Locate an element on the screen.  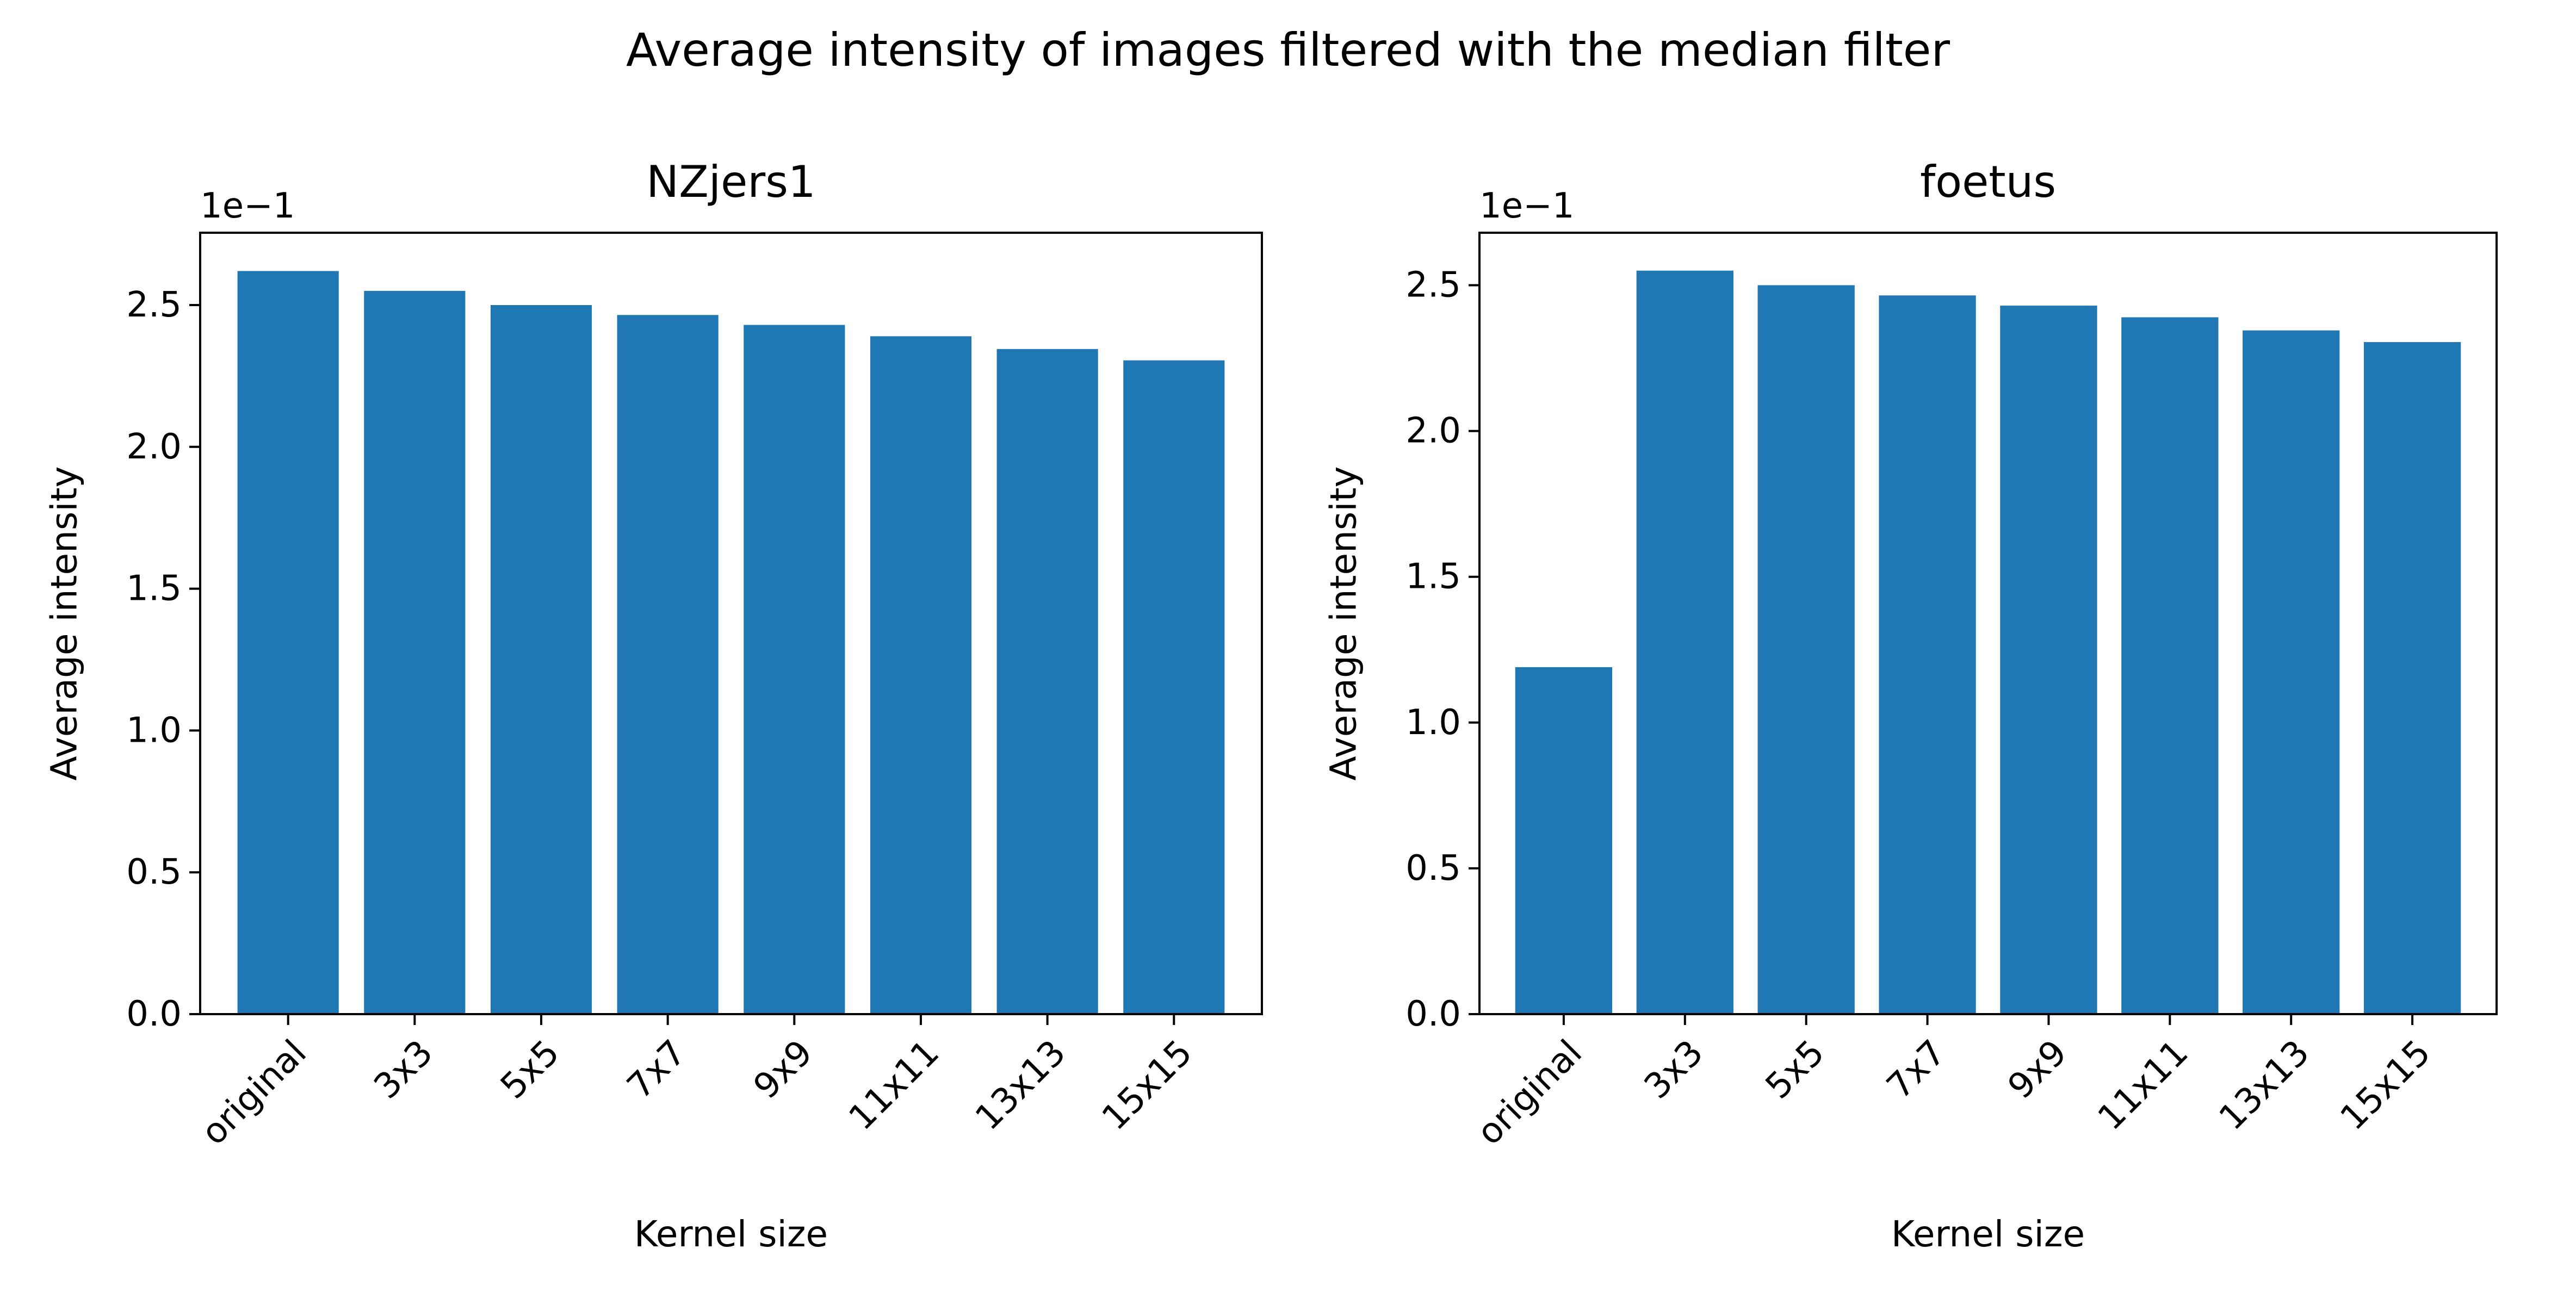
subplot-title: NZjers1 is located at coordinates (731, 182).